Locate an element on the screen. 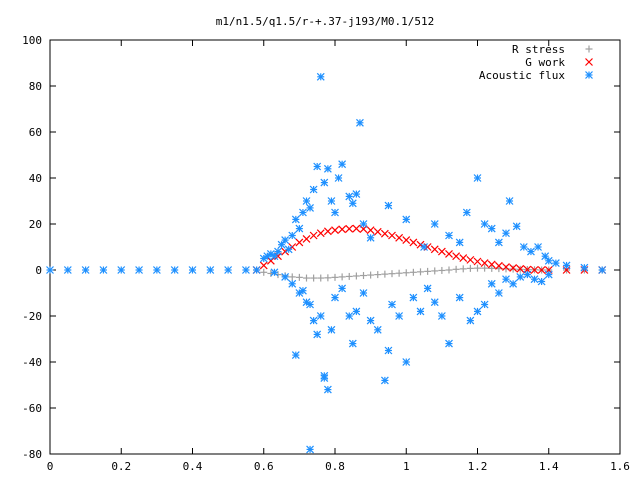 The height and width of the screenshot is (480, 640). x-tick-label: 0.2 is located at coordinates (121, 466).